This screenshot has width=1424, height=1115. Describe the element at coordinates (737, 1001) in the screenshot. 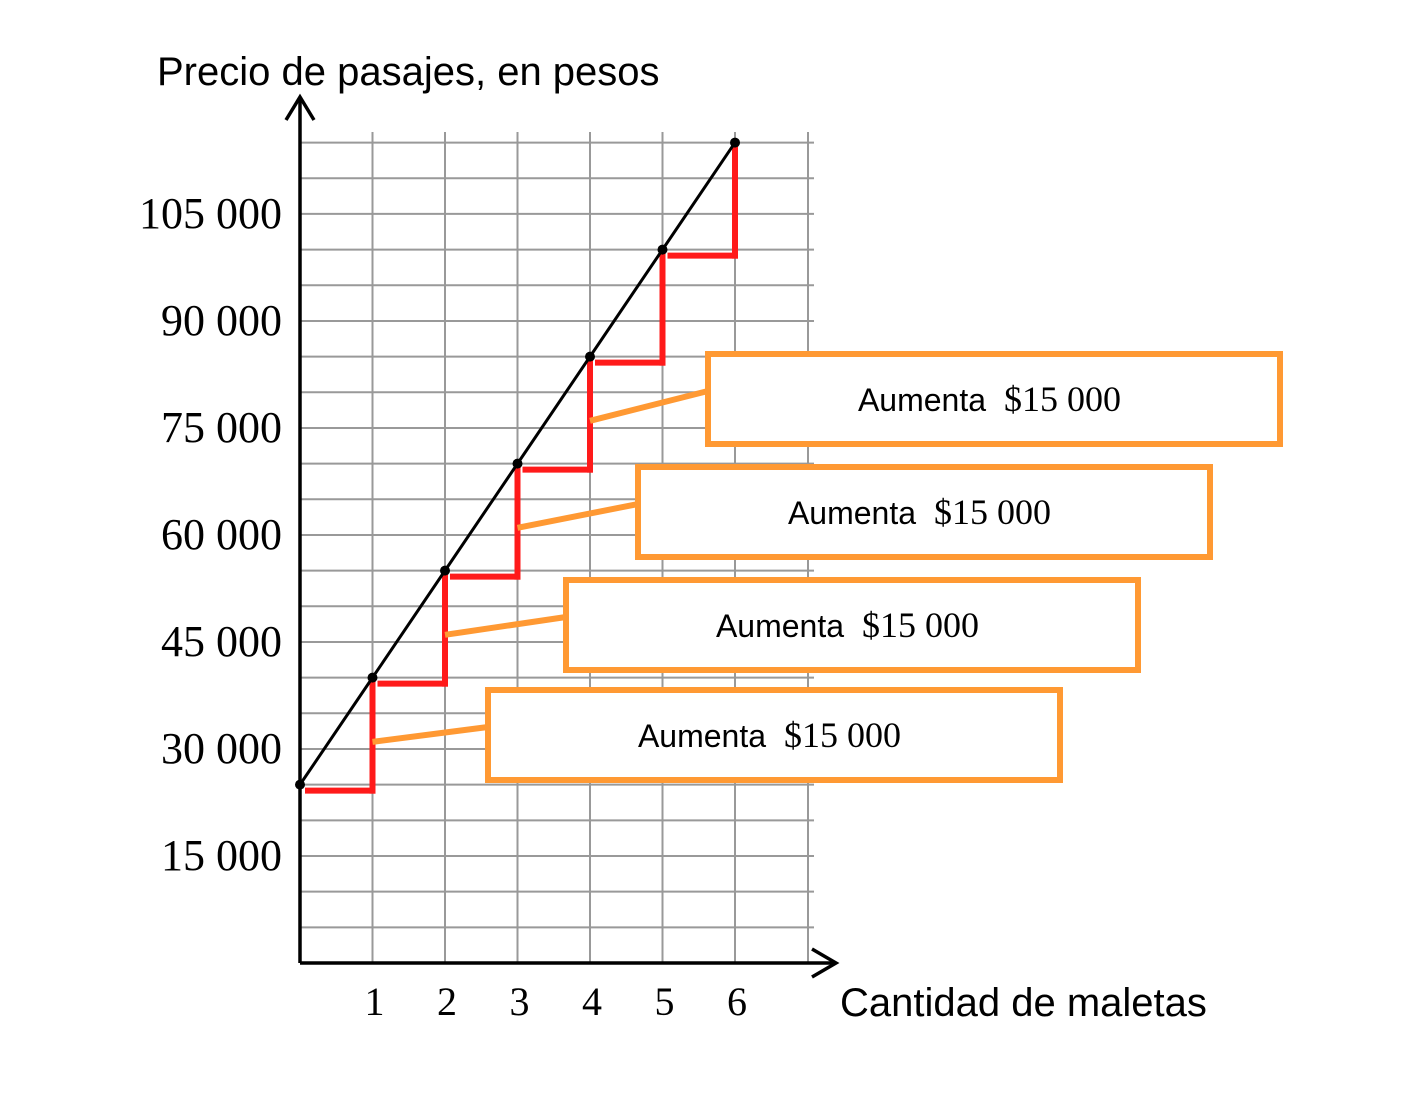

I see `x-tick-label: 6` at that location.